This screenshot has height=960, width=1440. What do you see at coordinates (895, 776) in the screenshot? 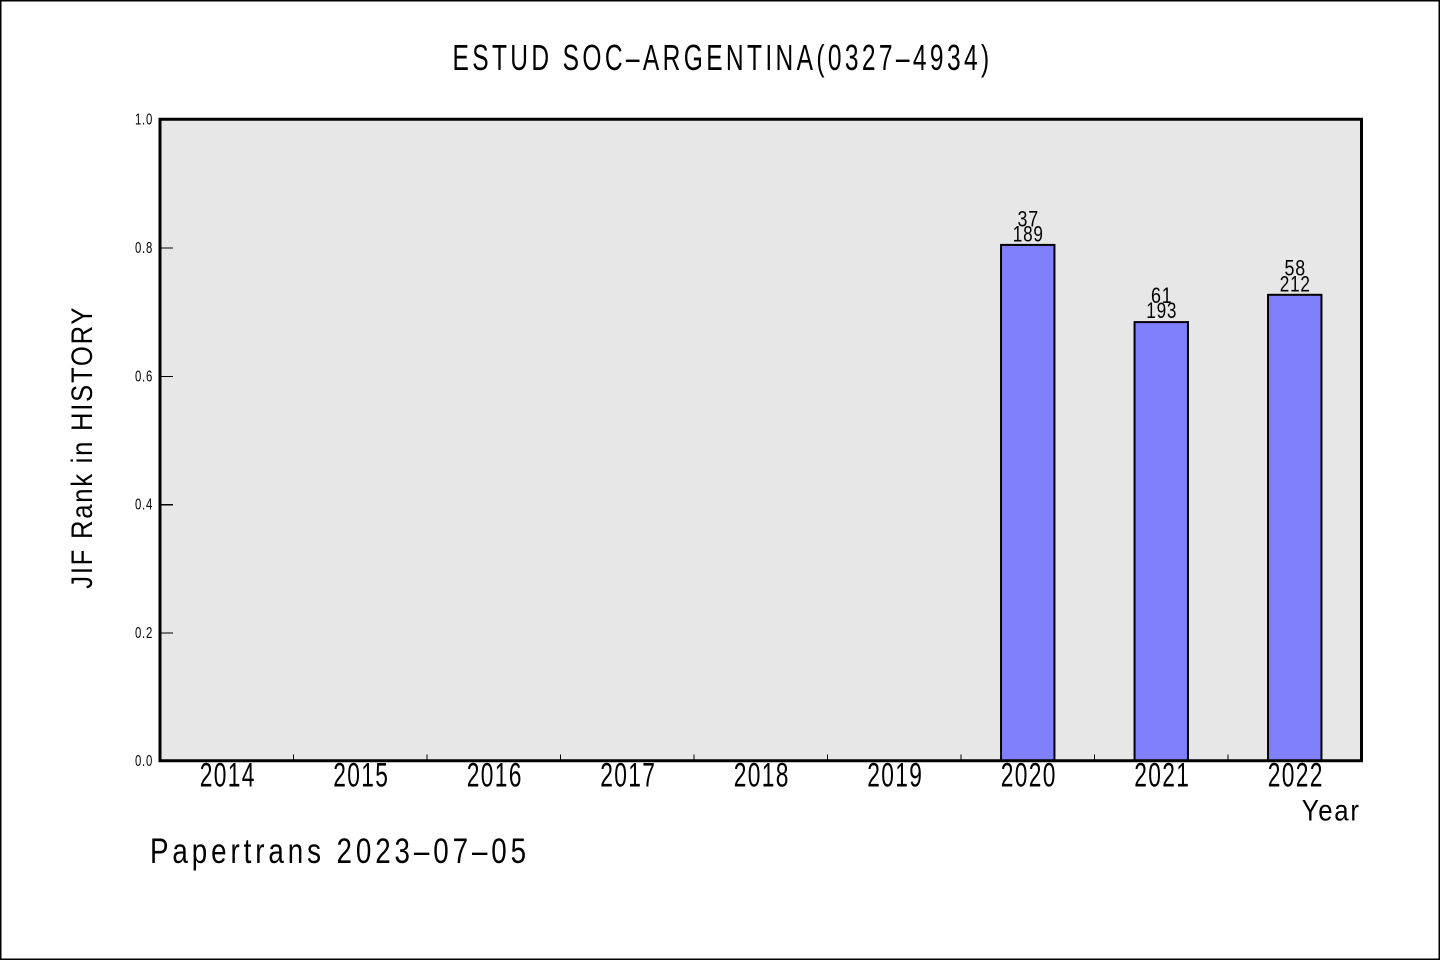
I see `svg-text: 2019` at bounding box center [895, 776].